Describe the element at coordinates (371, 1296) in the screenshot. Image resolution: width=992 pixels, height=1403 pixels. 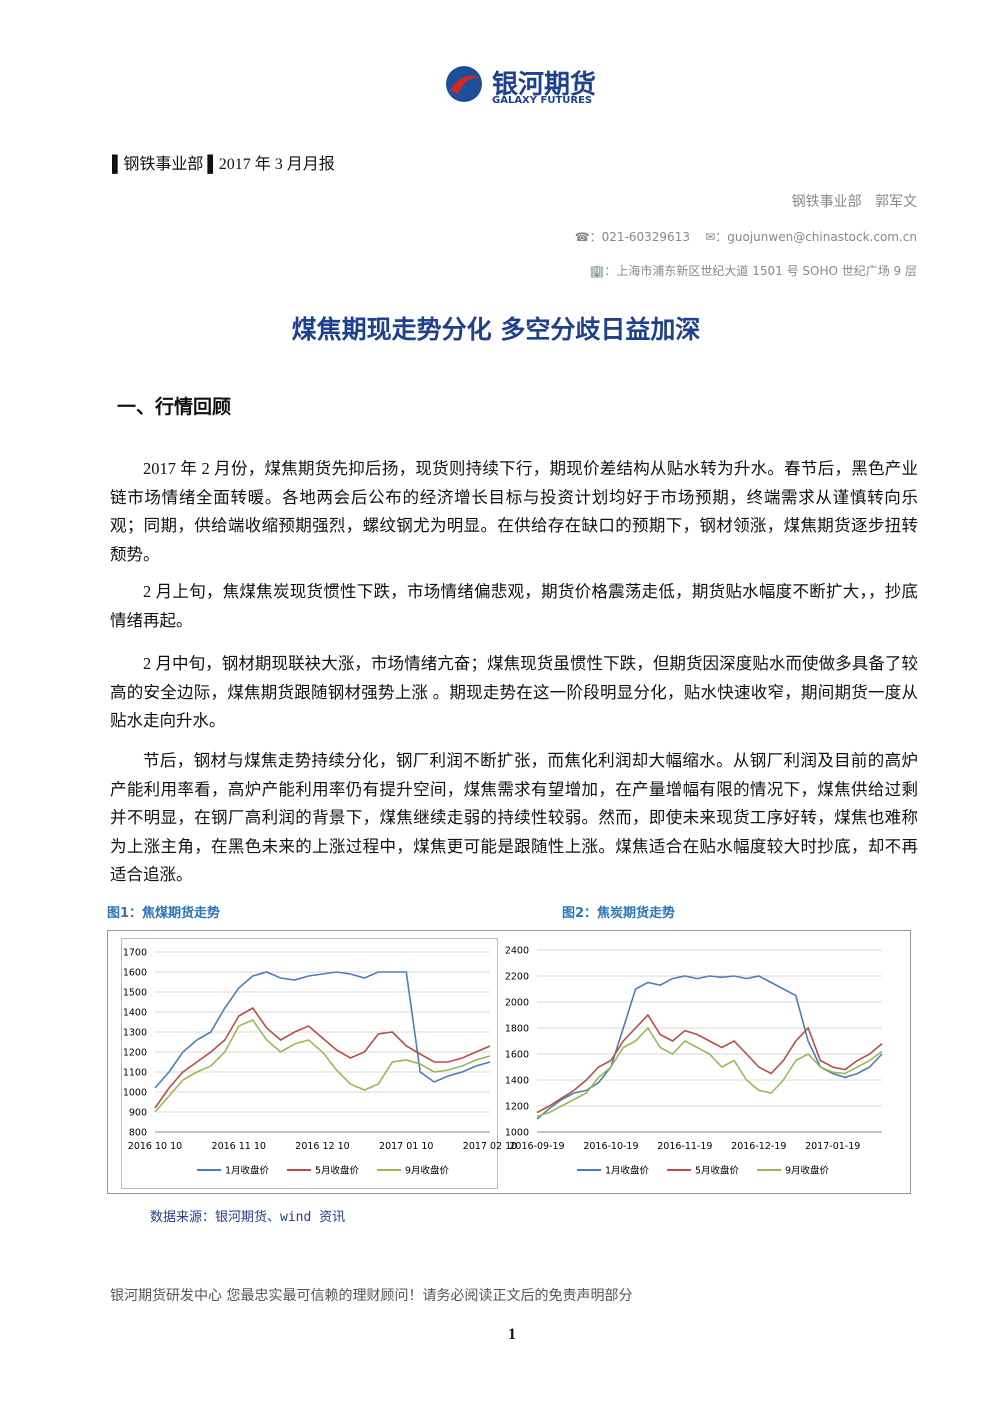
I see `footer: 银河期货研发中心 您最忠实最可信赖的理财顾问！请务必阅读正文后的免责声明部分` at that location.